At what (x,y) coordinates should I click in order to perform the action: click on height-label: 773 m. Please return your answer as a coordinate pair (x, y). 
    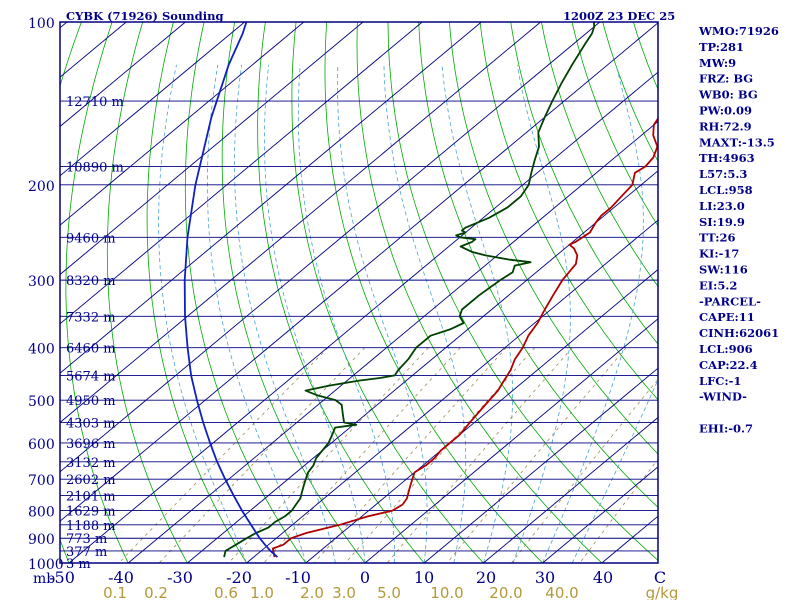
    Looking at the image, I should click on (86, 539).